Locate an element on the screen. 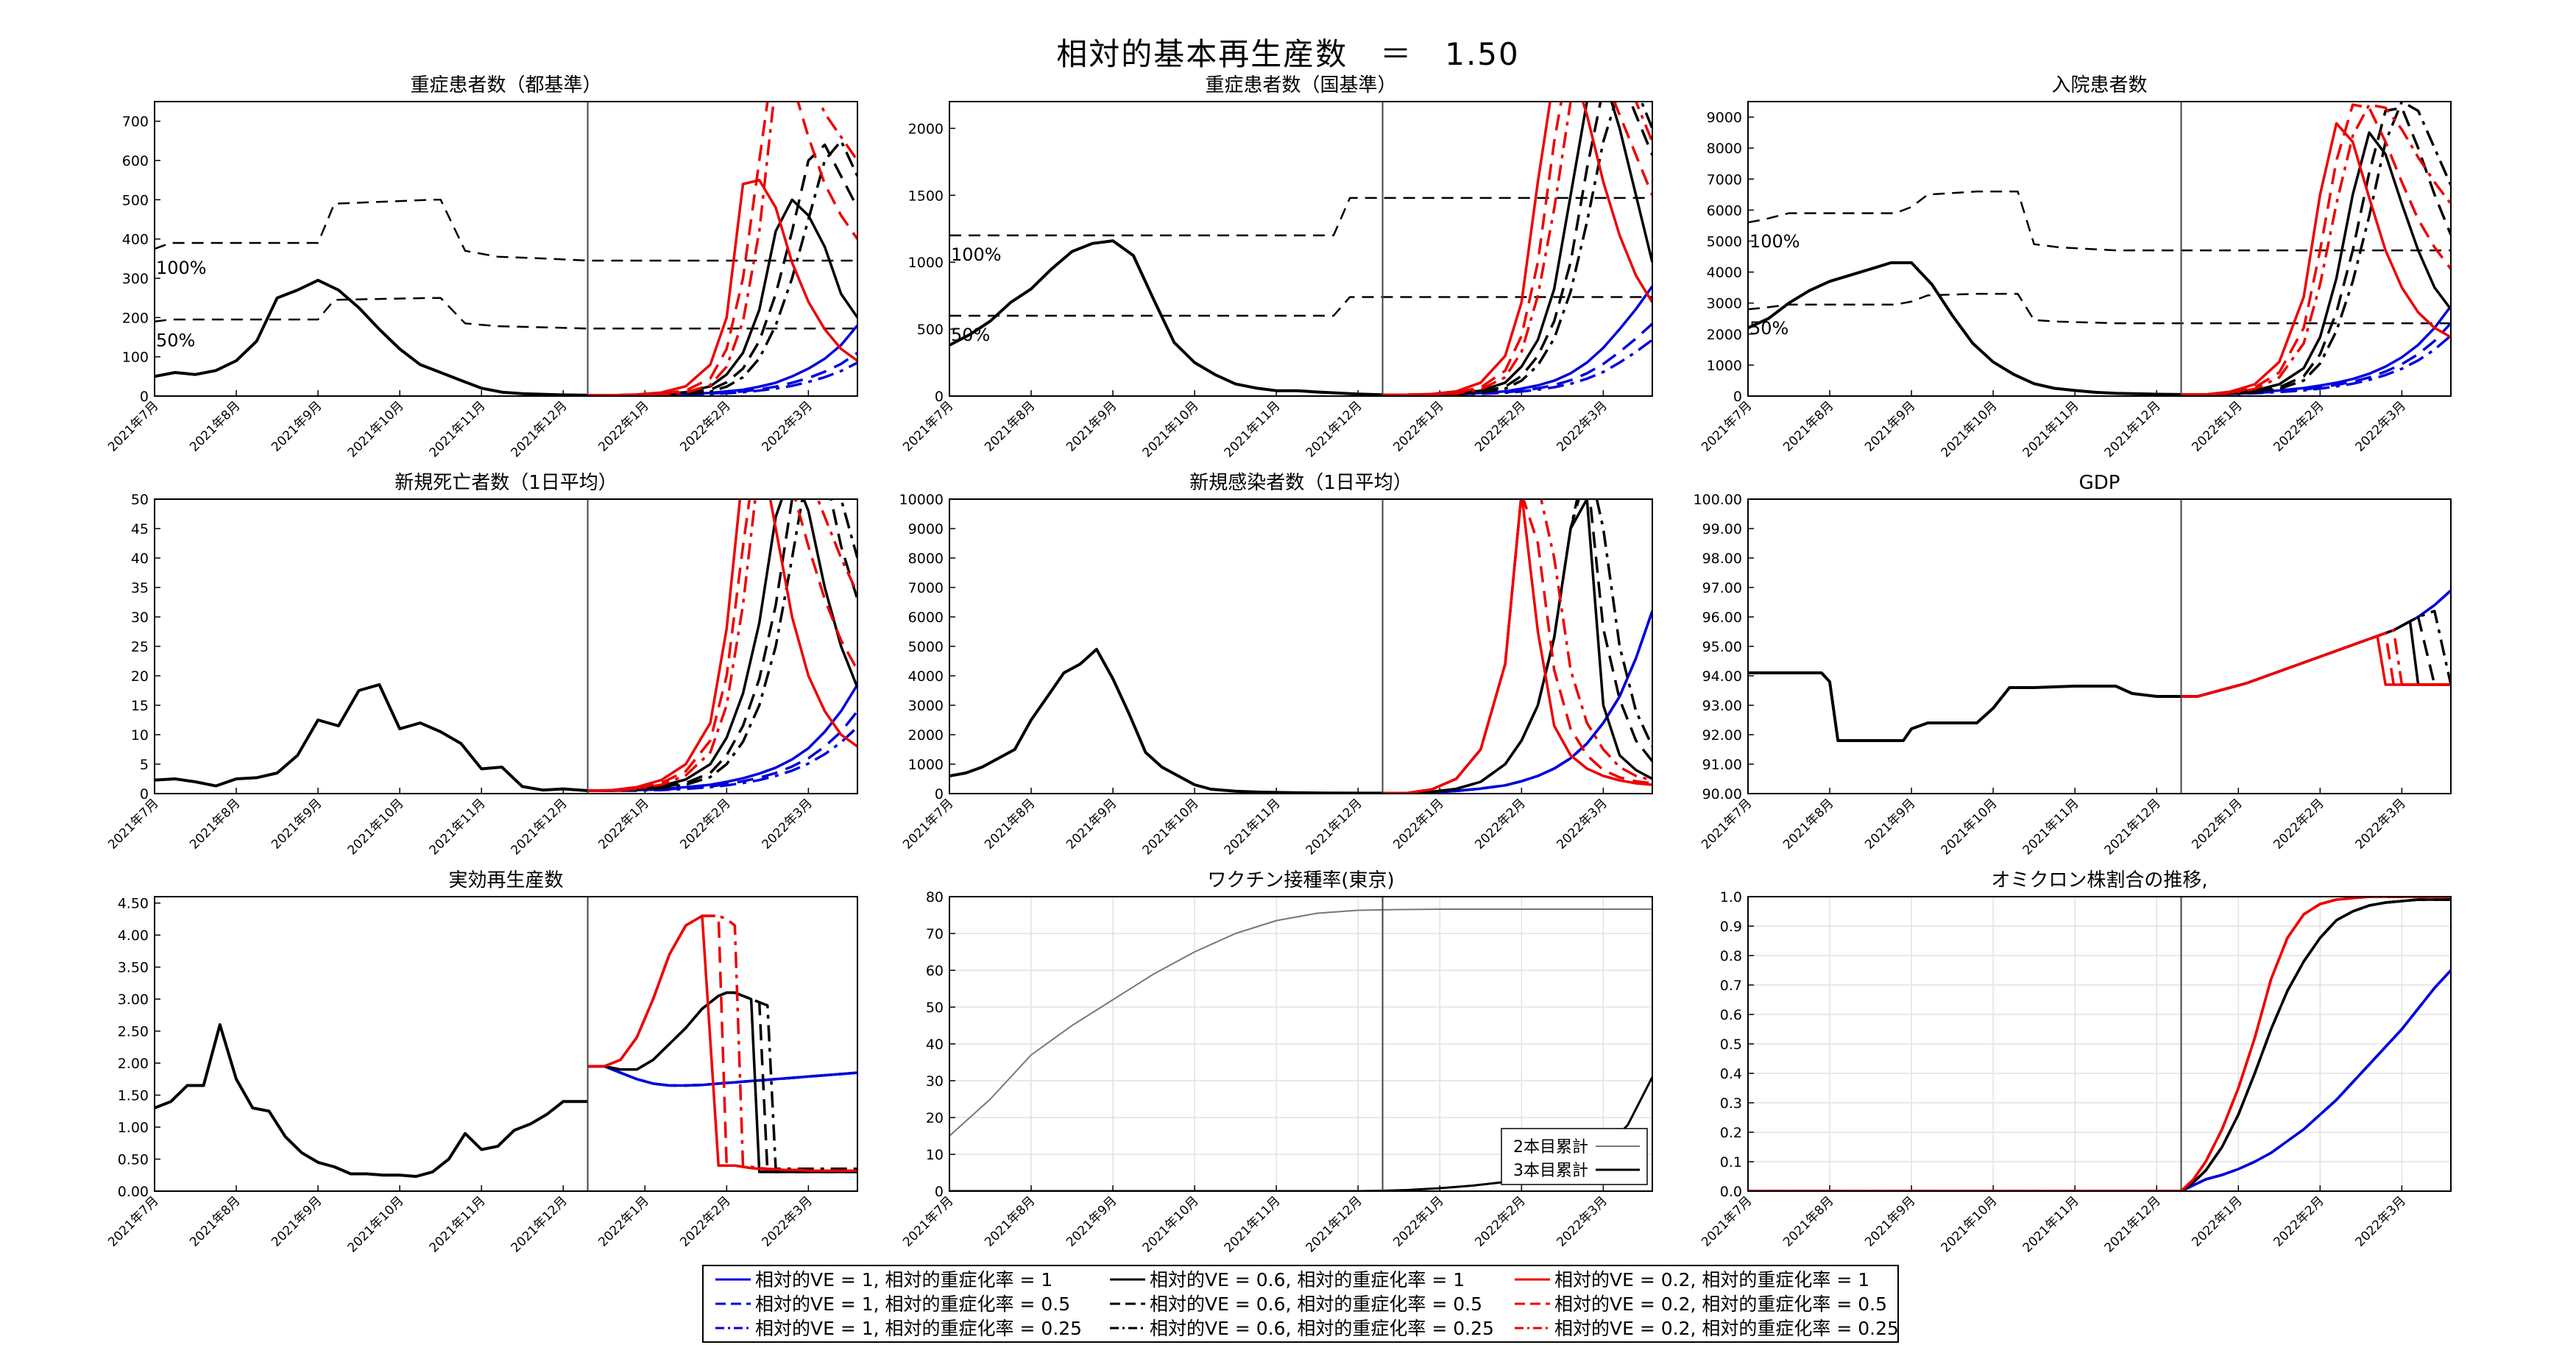 Image resolution: width=2576 pixels, height=1345 pixels. y-tick-label: 0.4 is located at coordinates (1731, 1074).